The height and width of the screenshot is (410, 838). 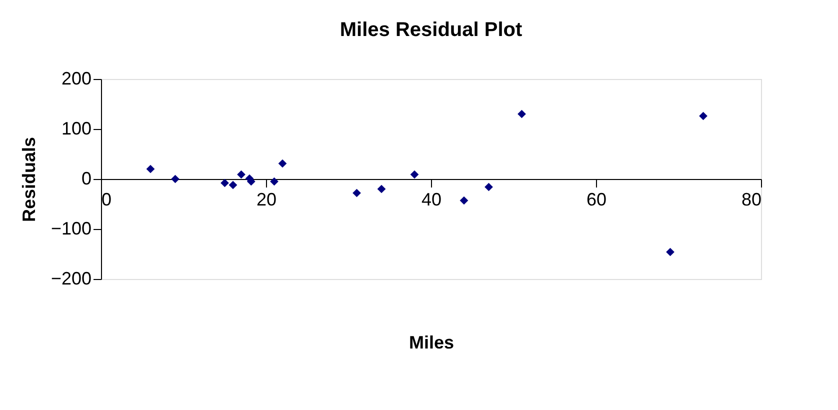 What do you see at coordinates (71, 228) in the screenshot?
I see `y-tick-label: −100` at bounding box center [71, 228].